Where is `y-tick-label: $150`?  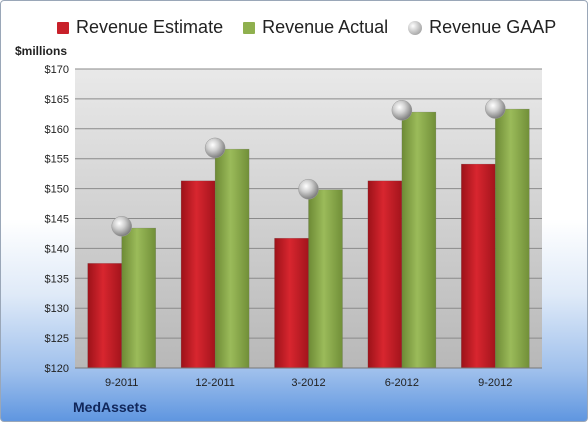
y-tick-label: $150 is located at coordinates (57, 190).